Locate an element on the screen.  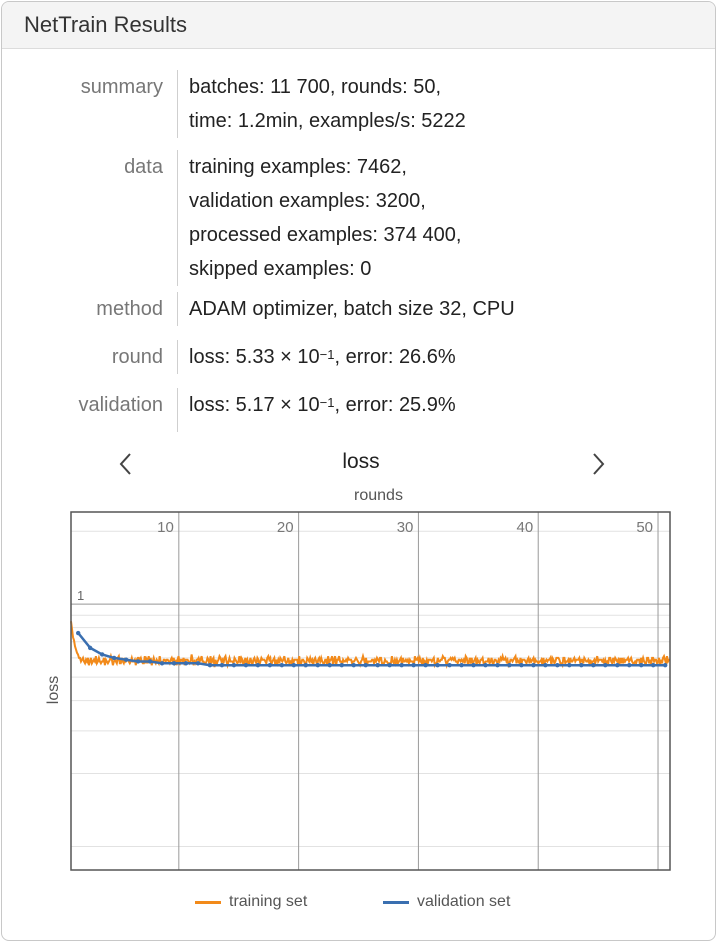
data-label: data is located at coordinates (143, 167).